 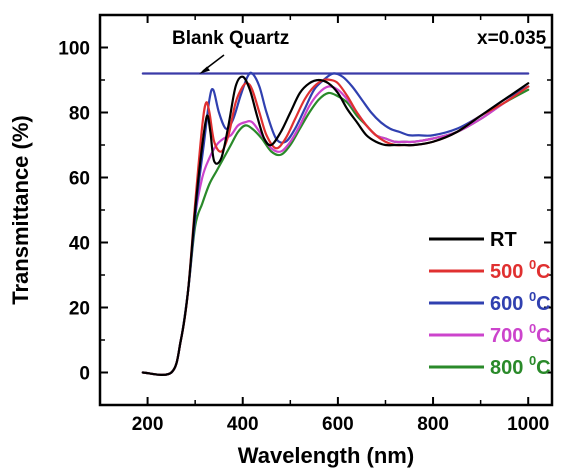 I want to click on y-tick-label: 0, so click(x=84, y=374).